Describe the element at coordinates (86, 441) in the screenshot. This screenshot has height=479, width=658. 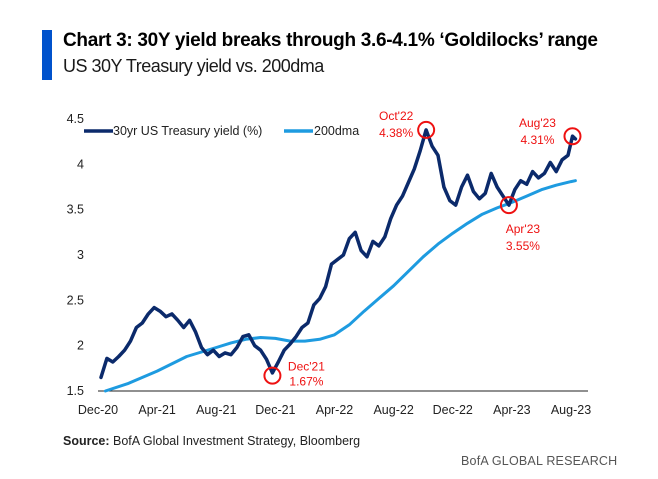
I see `source-label: Source:` at that location.